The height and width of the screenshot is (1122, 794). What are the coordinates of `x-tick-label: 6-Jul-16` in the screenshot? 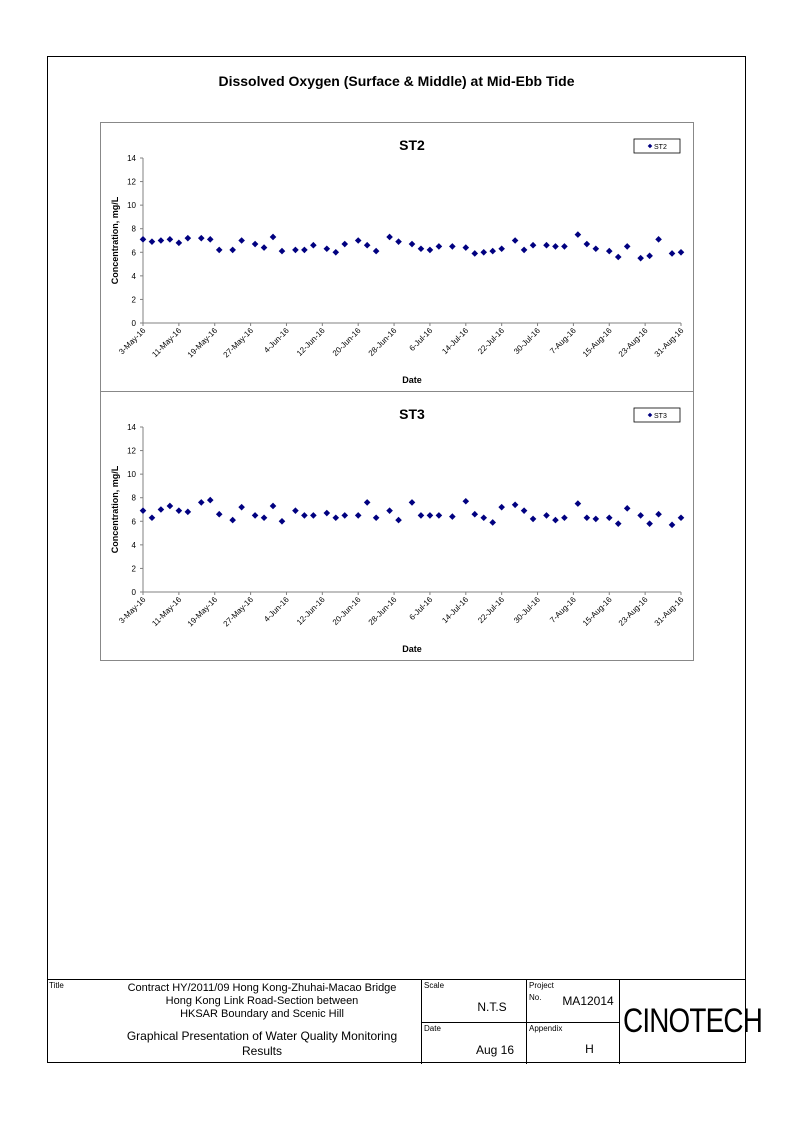 It's located at (421, 339).